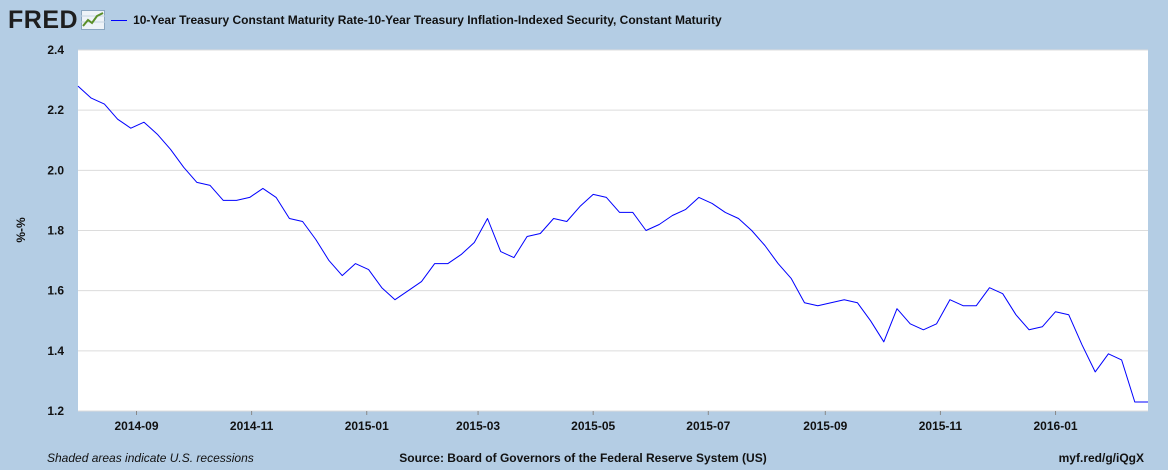  What do you see at coordinates (55, 231) in the screenshot?
I see `y-tick-label: 1.8` at bounding box center [55, 231].